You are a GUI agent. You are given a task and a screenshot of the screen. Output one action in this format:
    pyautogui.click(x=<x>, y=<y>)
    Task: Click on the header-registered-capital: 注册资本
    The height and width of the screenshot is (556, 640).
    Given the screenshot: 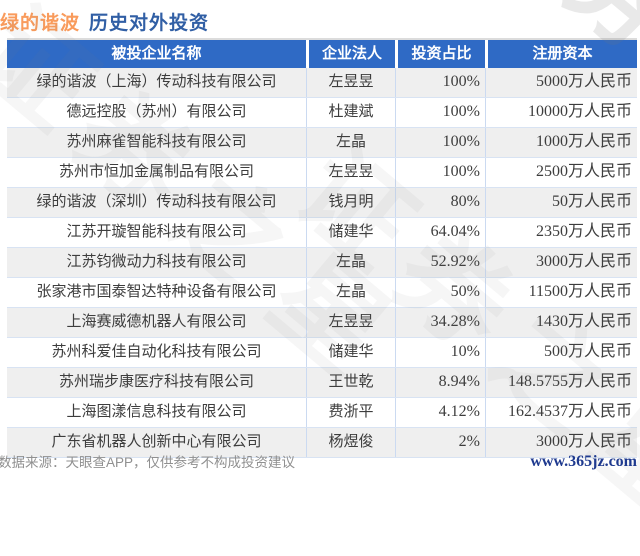 What is the action you would take?
    pyautogui.click(x=561, y=54)
    